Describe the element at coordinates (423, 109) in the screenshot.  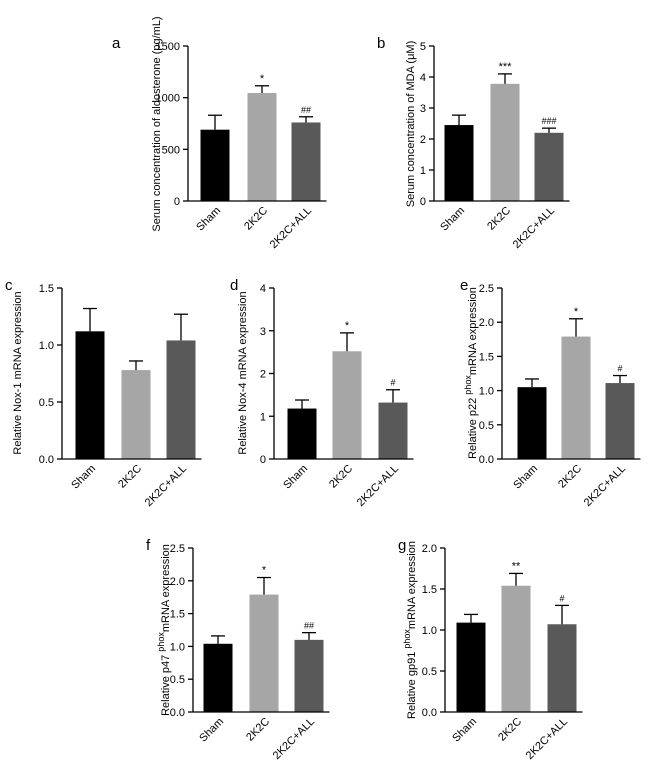
I see `y-tick-label: 3` at that location.